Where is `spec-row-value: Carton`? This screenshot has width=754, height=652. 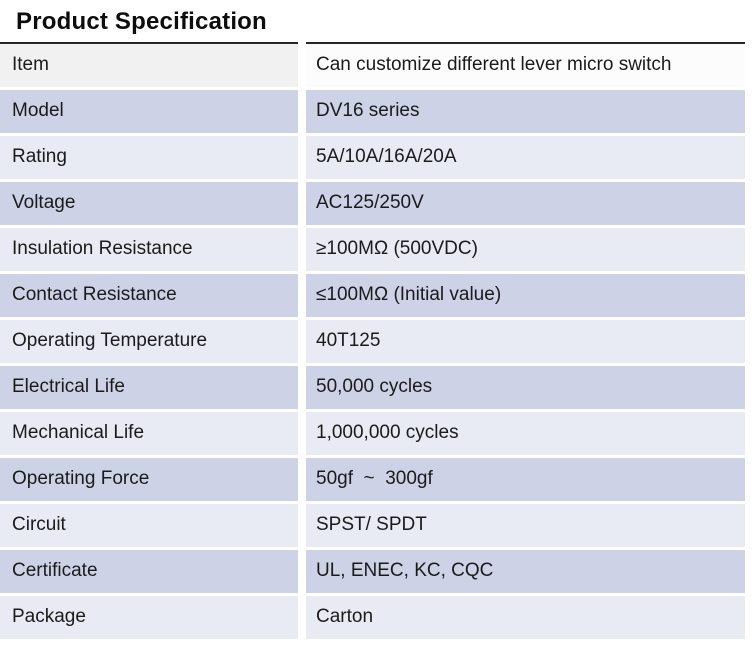 spec-row-value: Carton is located at coordinates (525, 617).